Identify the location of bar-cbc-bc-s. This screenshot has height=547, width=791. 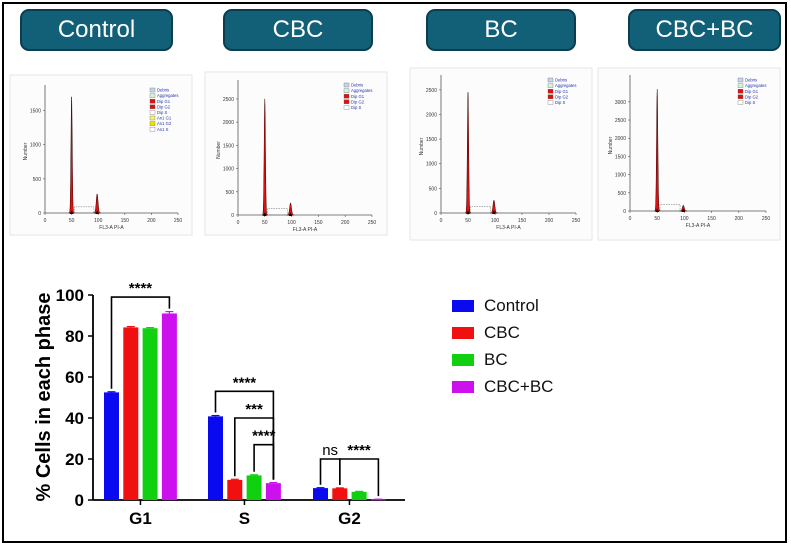
(273, 491).